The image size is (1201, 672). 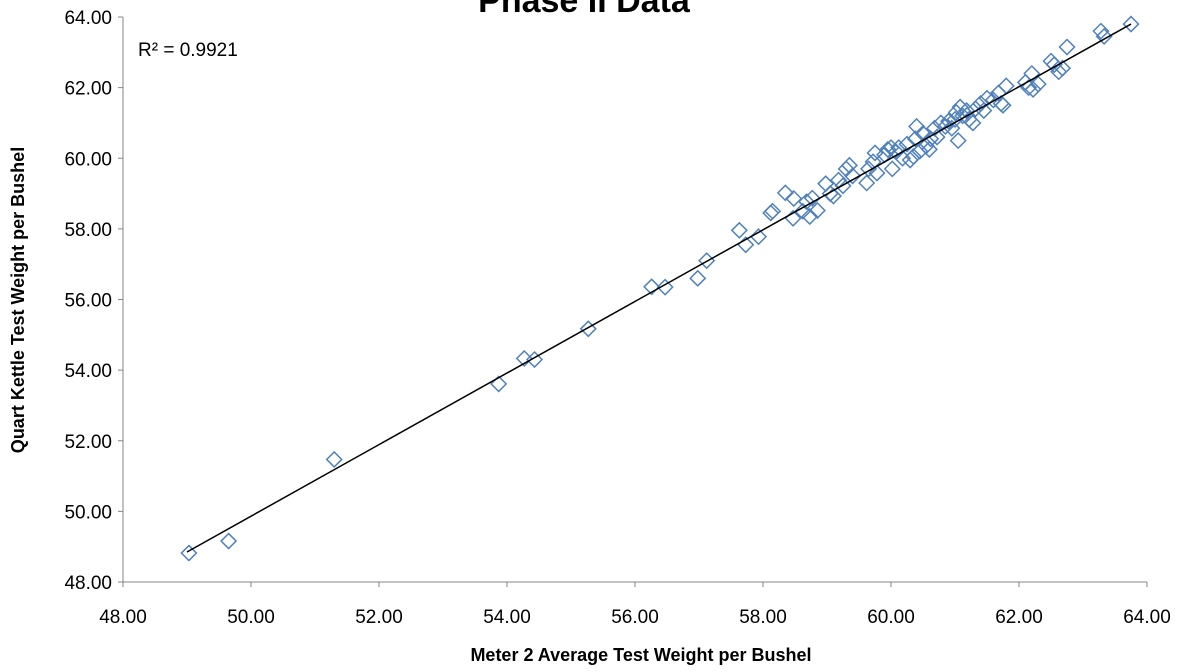 What do you see at coordinates (18, 300) in the screenshot?
I see `y-axis-title: Quart Kettle Test Weight per Bushel` at bounding box center [18, 300].